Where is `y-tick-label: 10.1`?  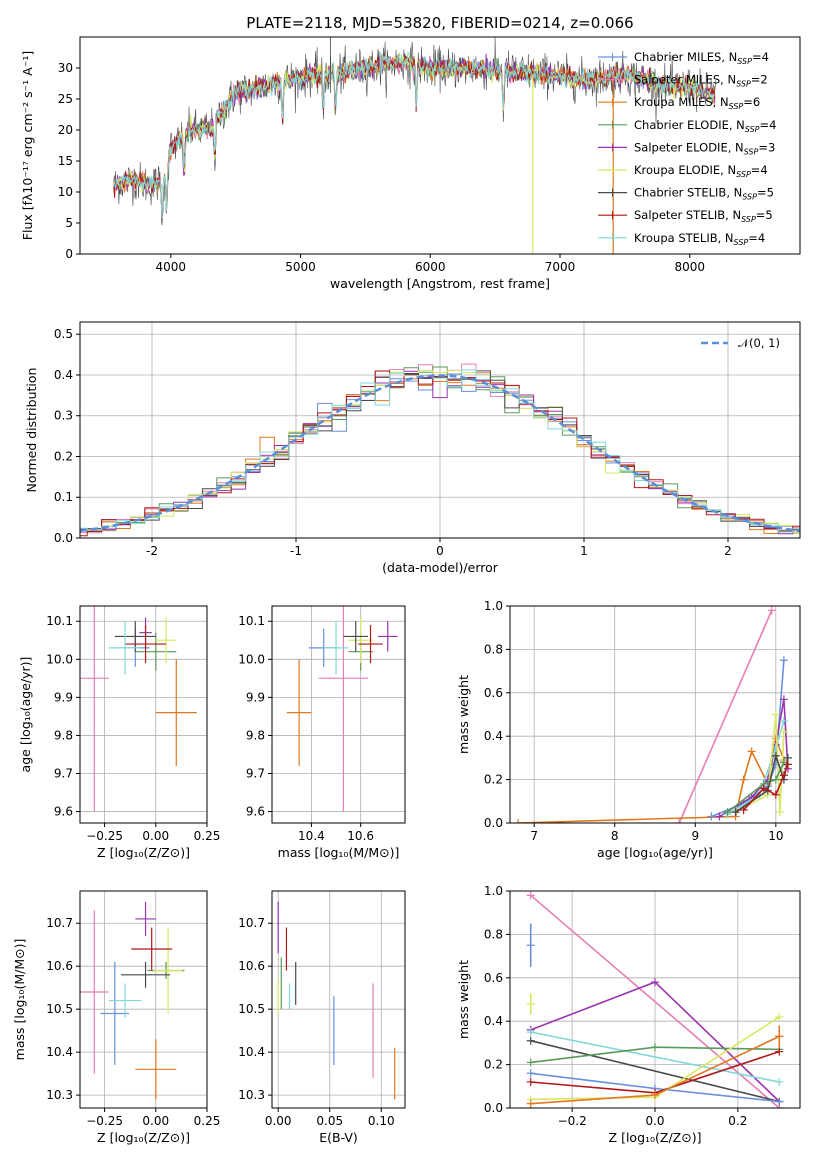 y-tick-label: 10.1 is located at coordinates (59, 621).